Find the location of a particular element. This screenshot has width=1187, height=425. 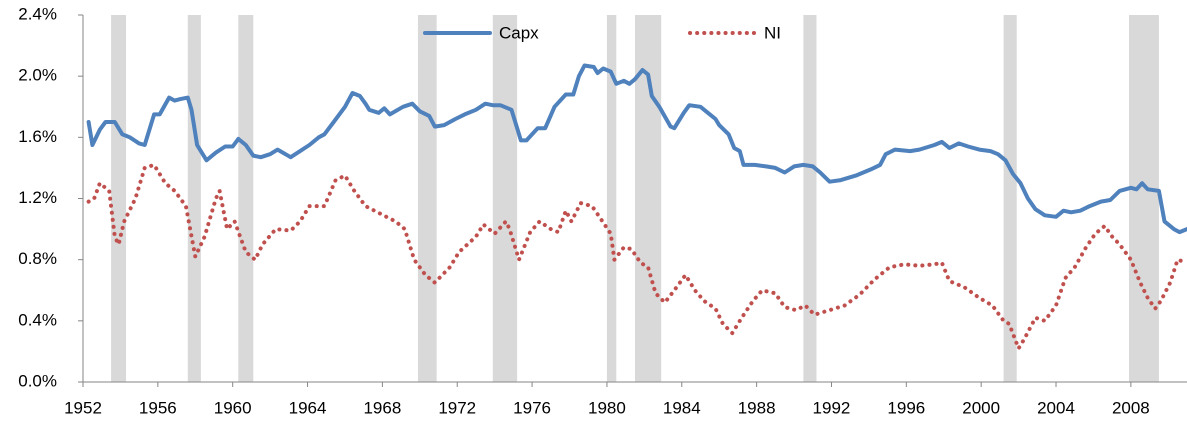

y-tick-label: 2.0% is located at coordinates (37, 75).